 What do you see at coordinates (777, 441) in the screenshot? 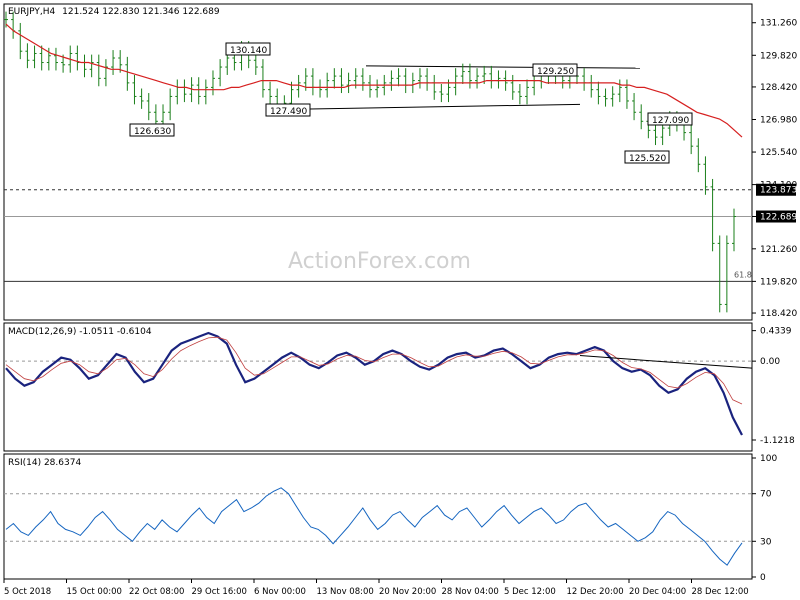
I see `macd-y-tick-label: -1.1218` at bounding box center [777, 441].